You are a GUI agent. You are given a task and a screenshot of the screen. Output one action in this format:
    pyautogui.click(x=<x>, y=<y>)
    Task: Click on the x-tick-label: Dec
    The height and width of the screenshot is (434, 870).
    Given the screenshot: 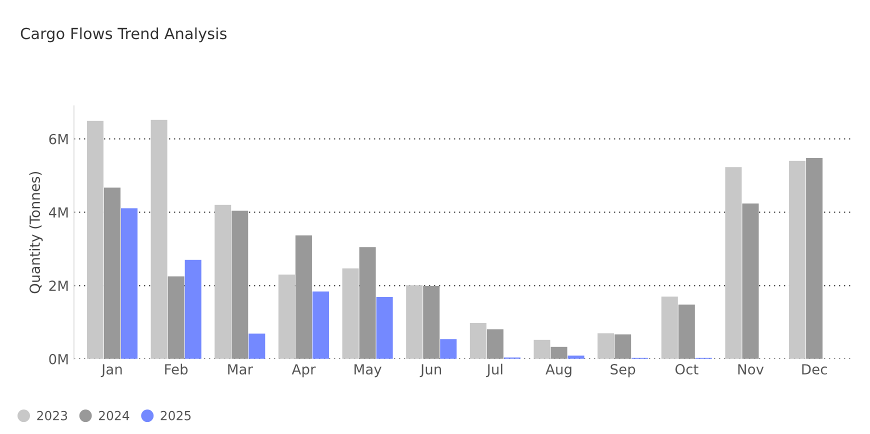 What is the action you would take?
    pyautogui.click(x=814, y=369)
    